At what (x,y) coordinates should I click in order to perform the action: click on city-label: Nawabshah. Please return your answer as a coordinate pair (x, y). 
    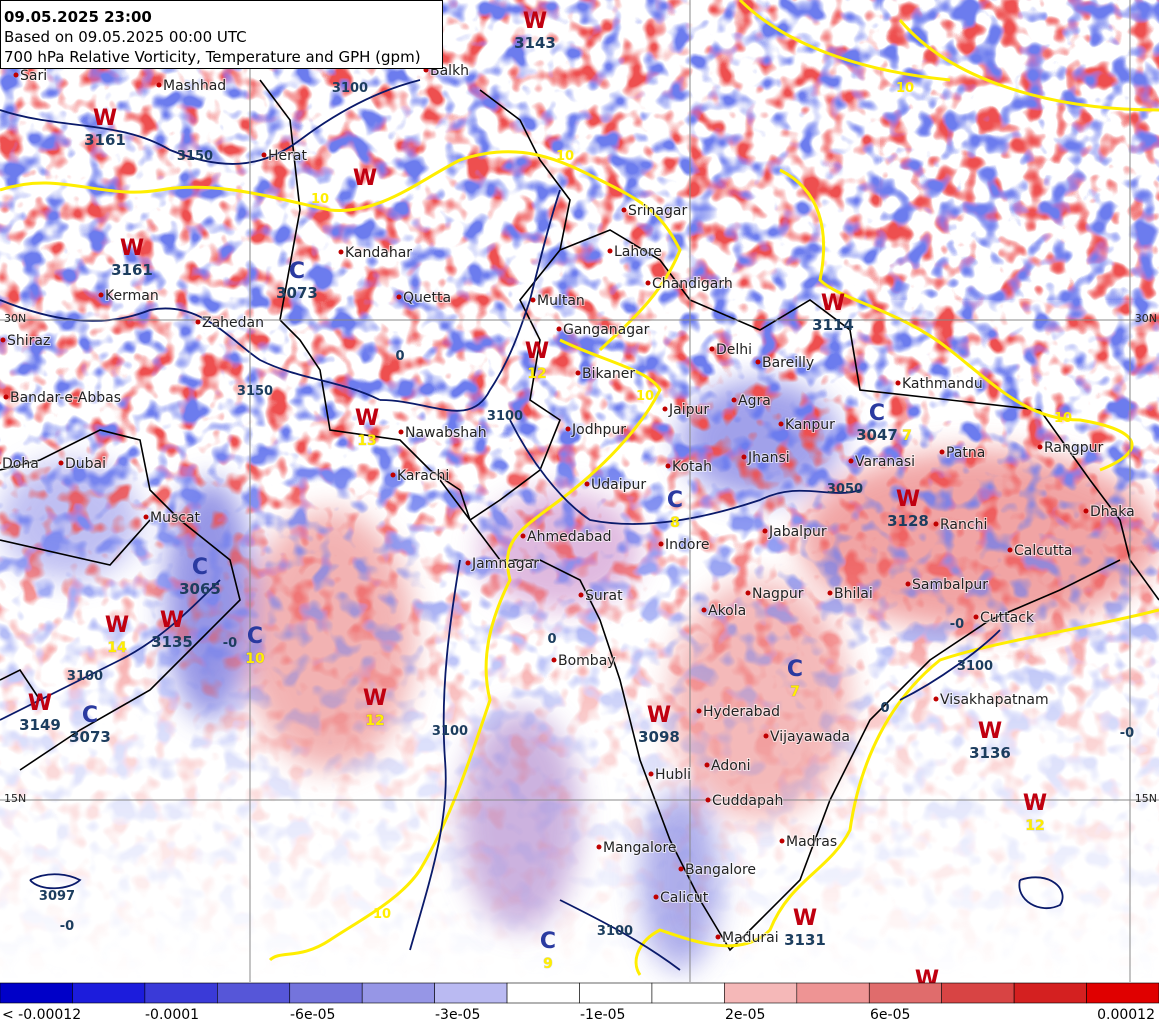
    Looking at the image, I should click on (446, 433).